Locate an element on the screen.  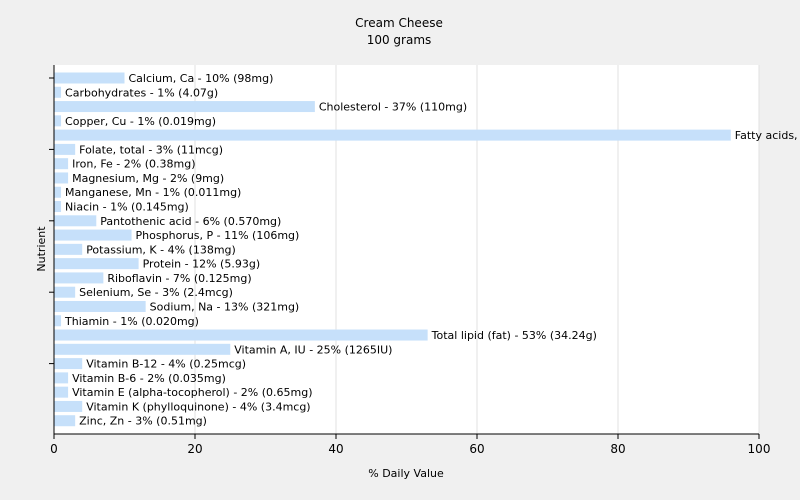
x-tick-label-5: 100 is located at coordinates (759, 449).